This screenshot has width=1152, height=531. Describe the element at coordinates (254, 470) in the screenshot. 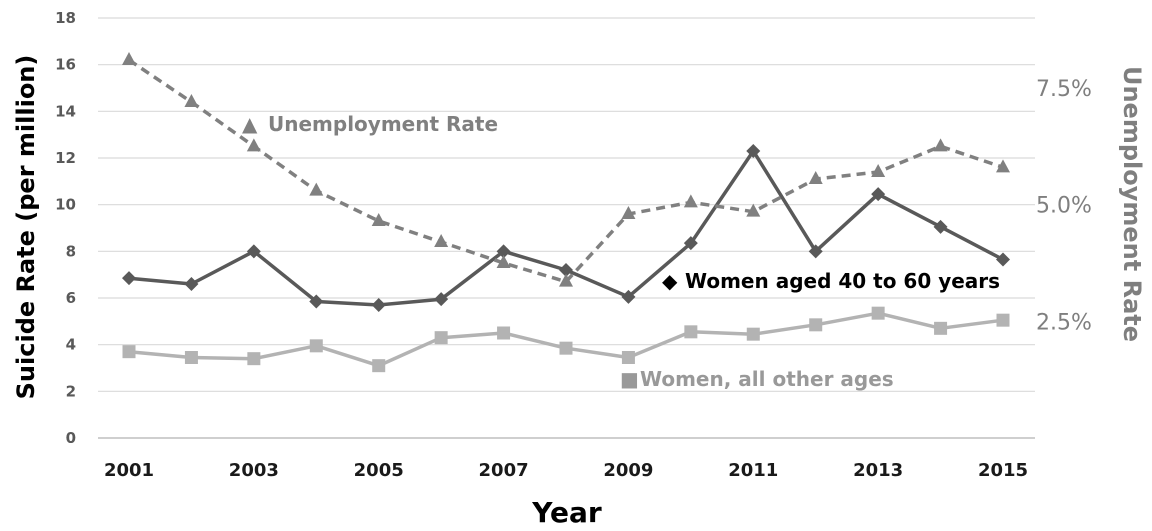

I see `x-tick-label: 2003` at that location.